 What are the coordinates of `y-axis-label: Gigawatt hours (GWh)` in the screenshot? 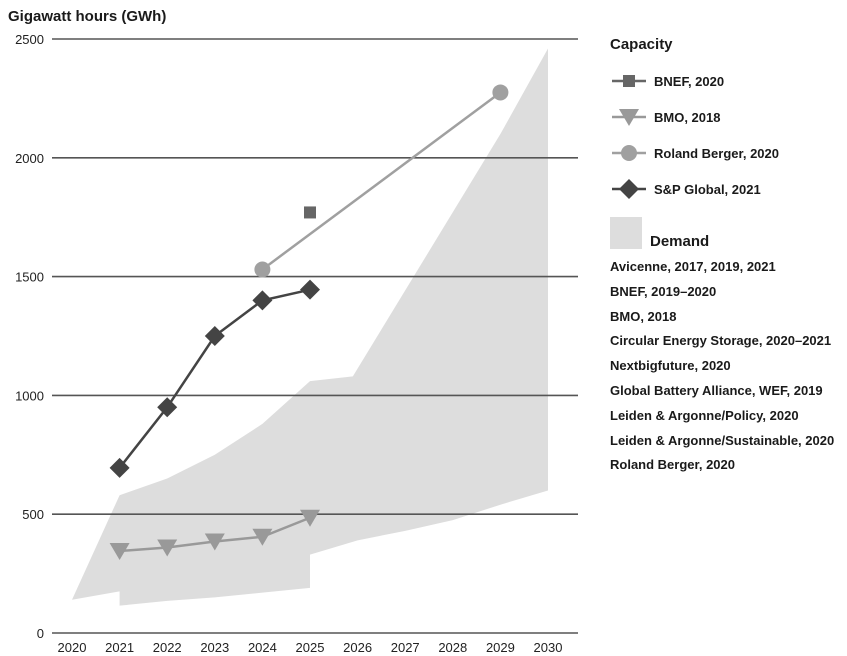 It's located at (87, 16).